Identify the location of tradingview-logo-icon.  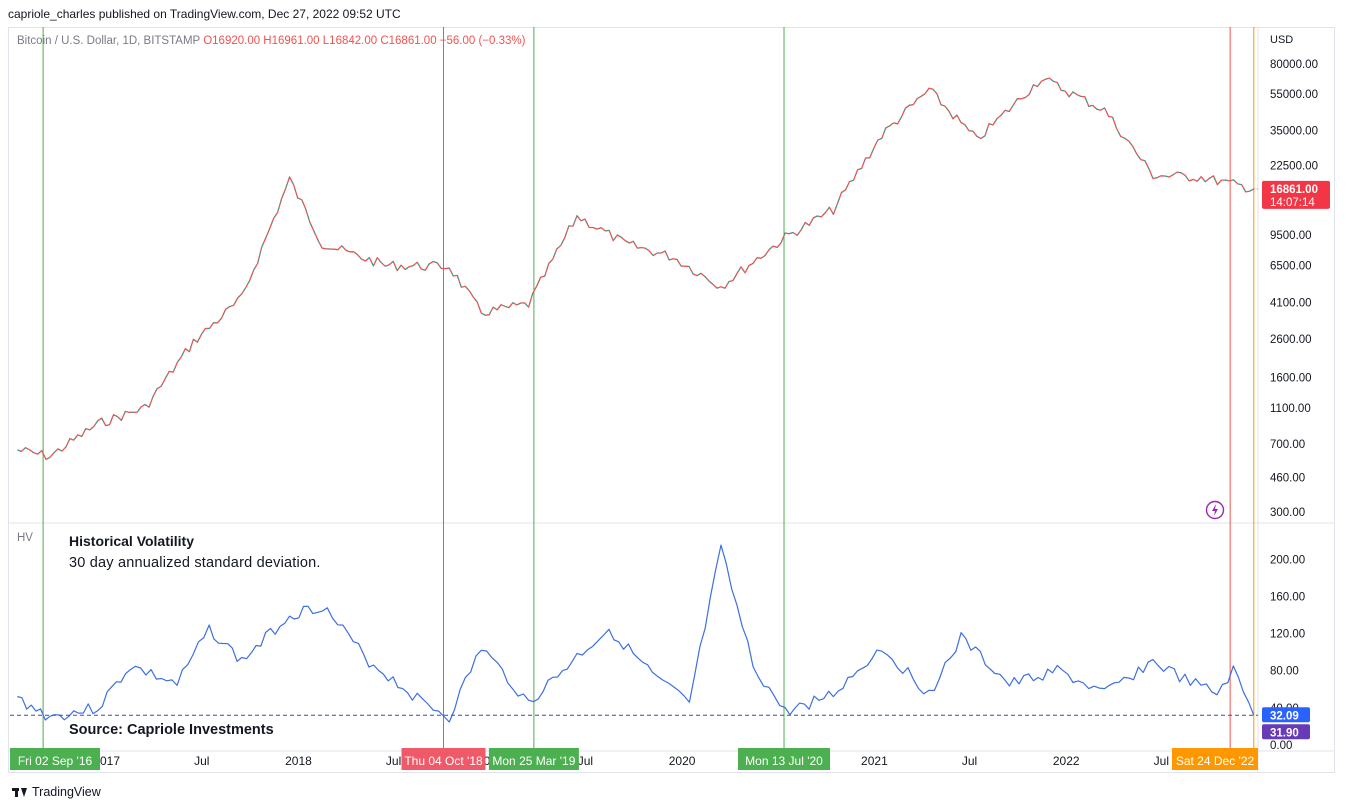
(20, 792).